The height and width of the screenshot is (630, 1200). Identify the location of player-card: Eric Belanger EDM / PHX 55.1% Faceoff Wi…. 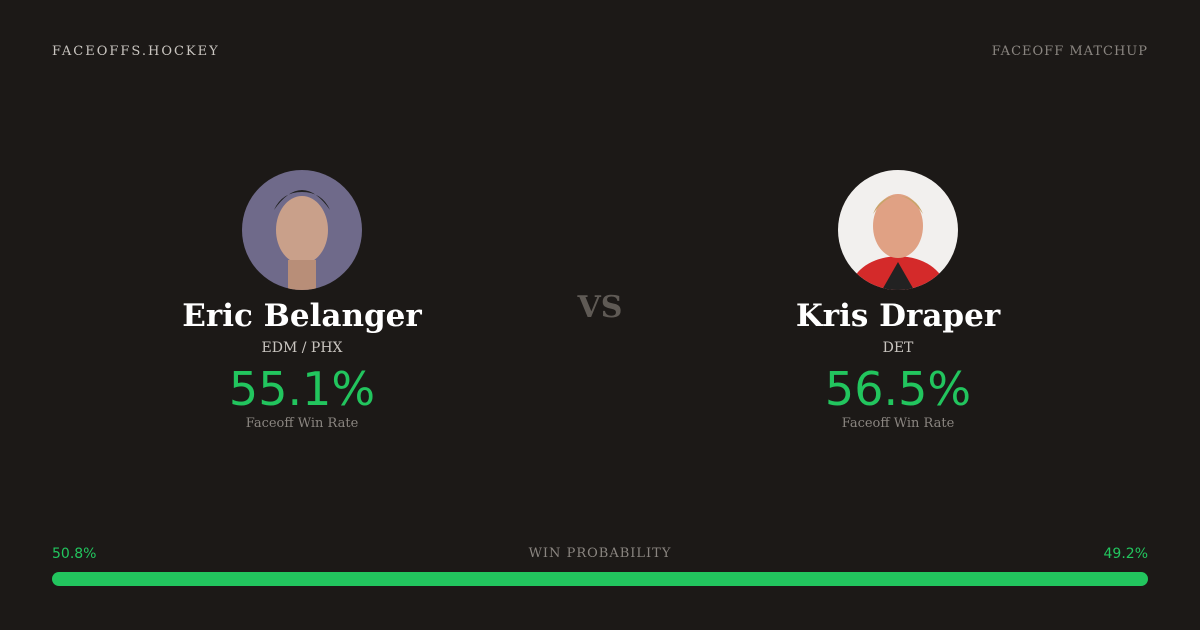
(302, 300).